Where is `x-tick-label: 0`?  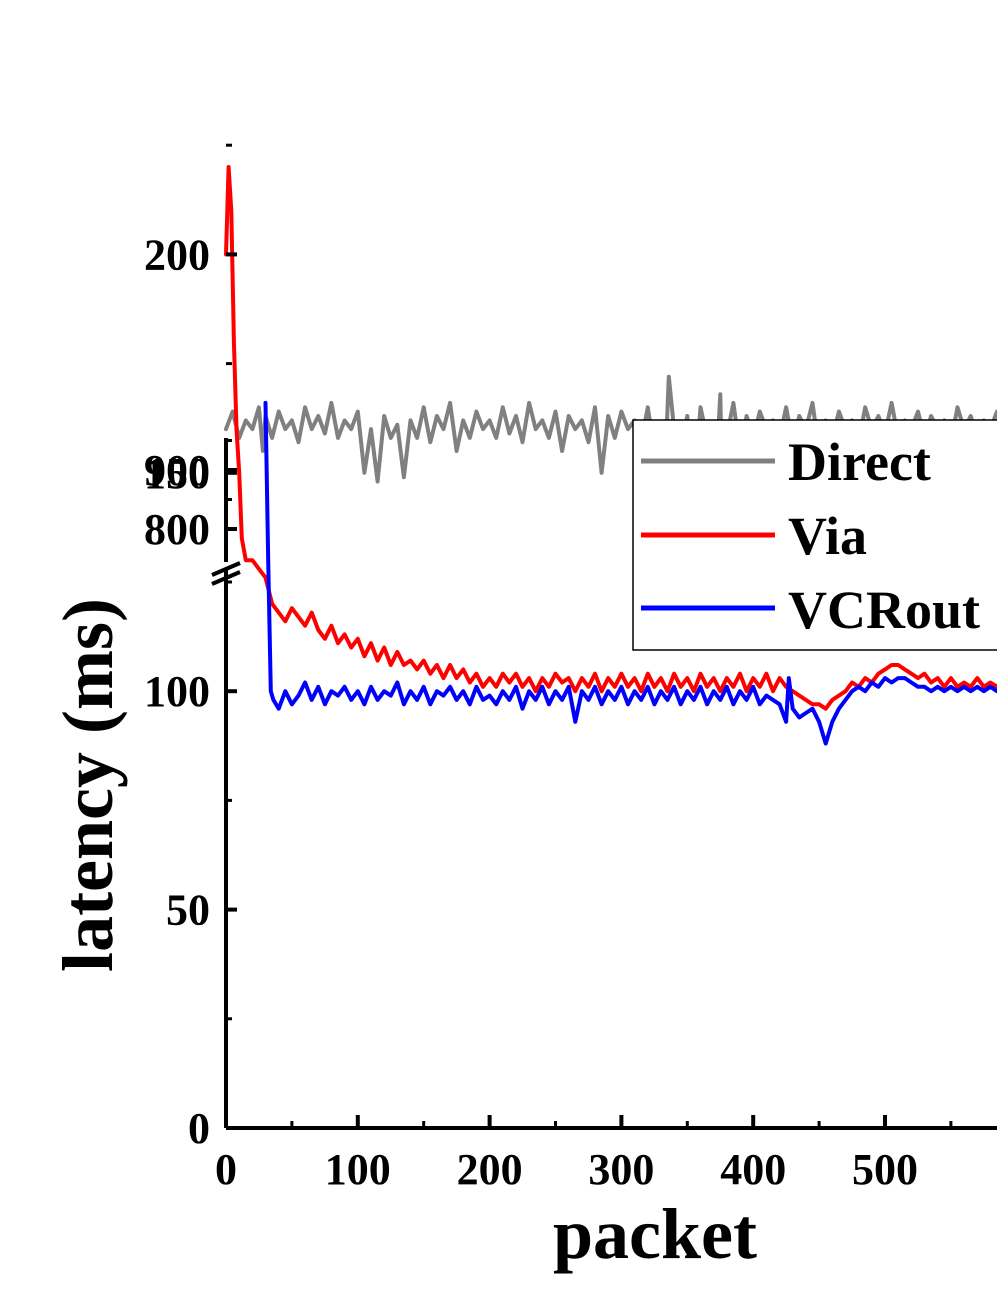 x-tick-label: 0 is located at coordinates (226, 1169).